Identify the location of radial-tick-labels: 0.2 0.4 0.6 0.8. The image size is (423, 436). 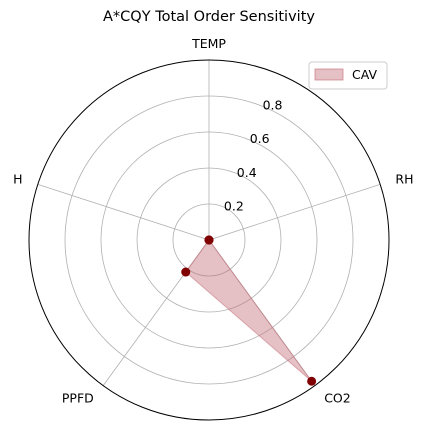
(253, 156).